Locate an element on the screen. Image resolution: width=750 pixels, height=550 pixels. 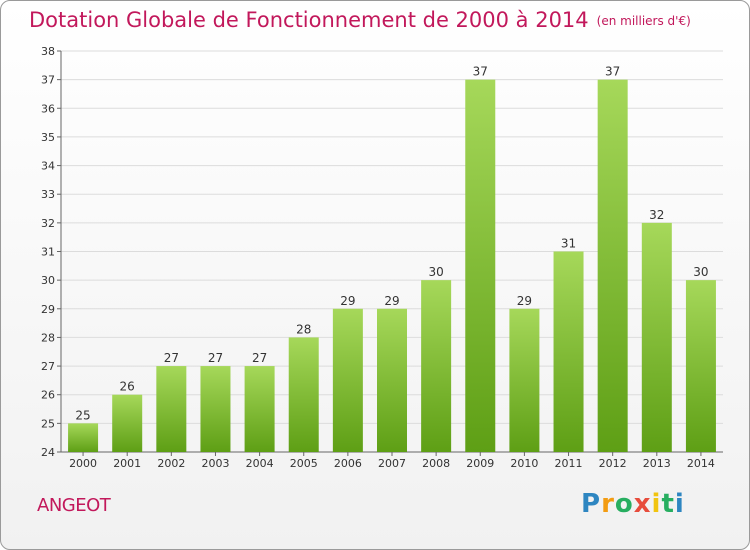
x-tick-label: 2005 is located at coordinates (304, 463).